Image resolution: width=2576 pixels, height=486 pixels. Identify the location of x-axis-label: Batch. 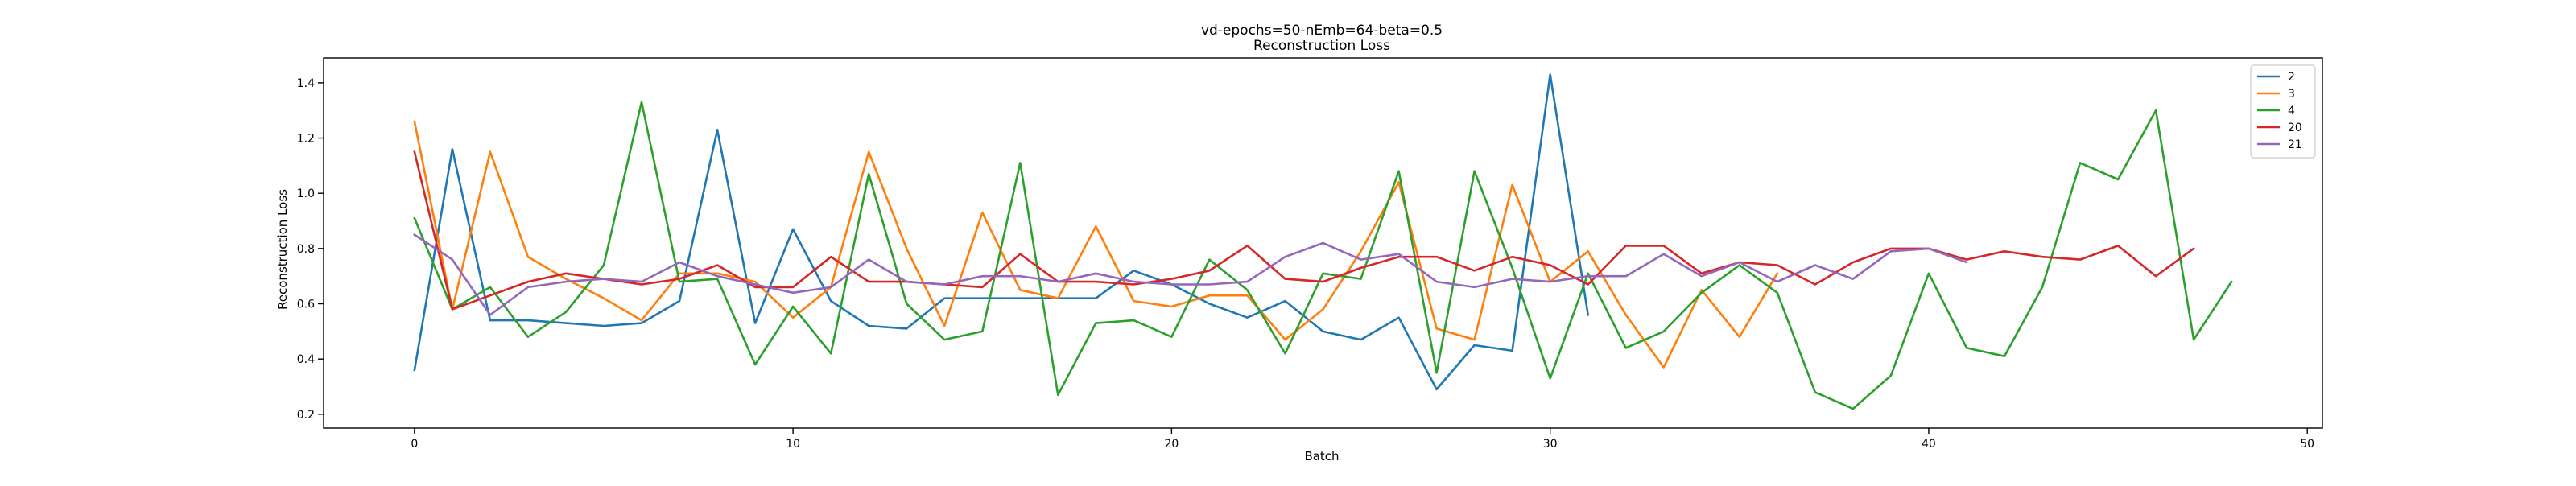
(1321, 456).